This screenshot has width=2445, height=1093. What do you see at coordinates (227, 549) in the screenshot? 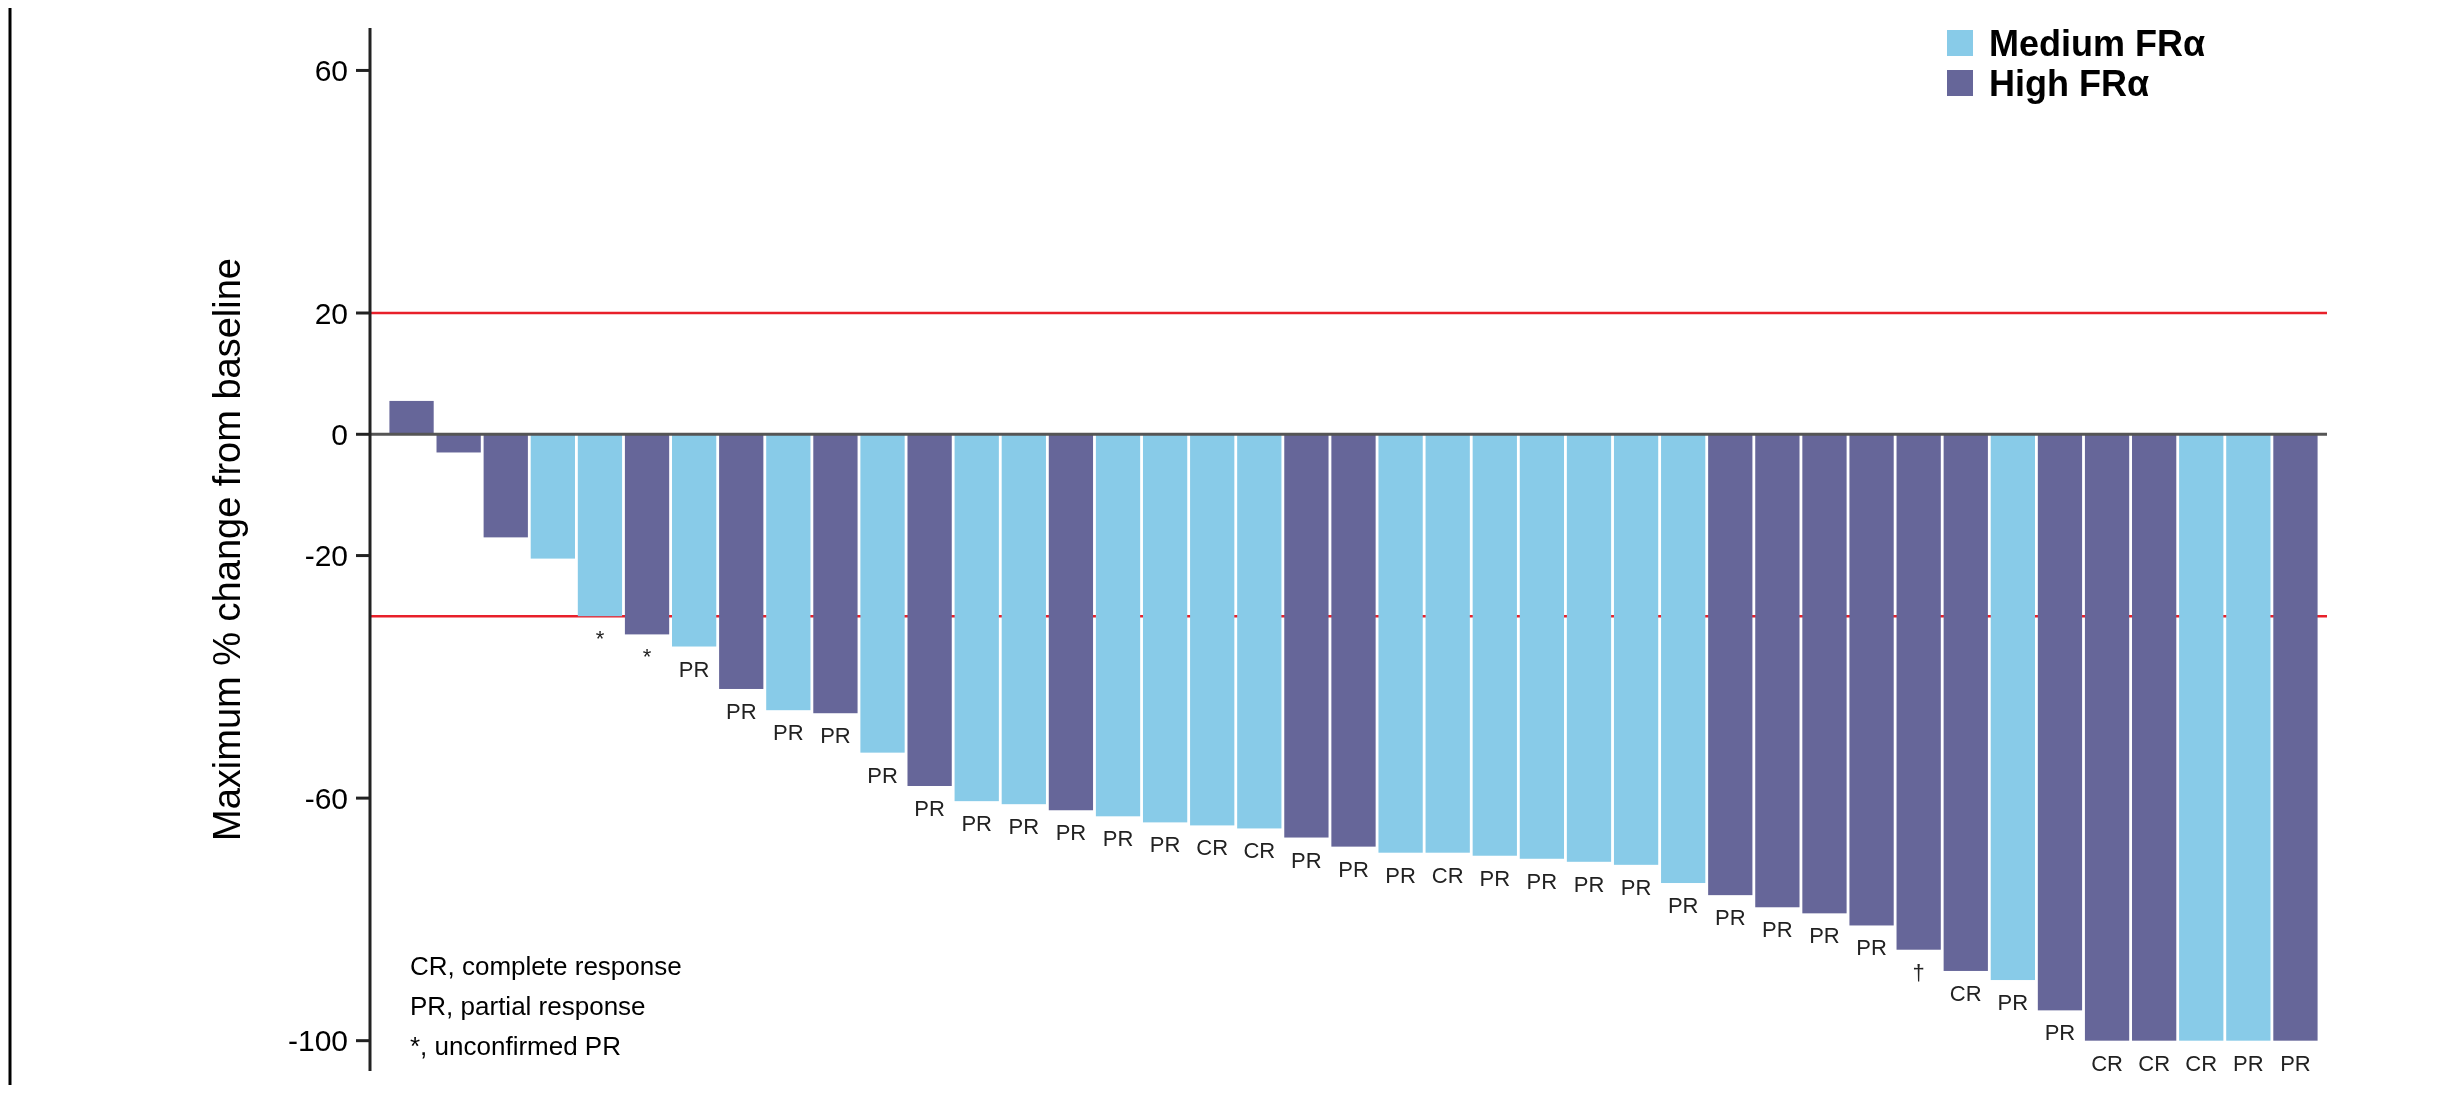
I see `y-axis-title: Maximum % change from baseline` at bounding box center [227, 549].